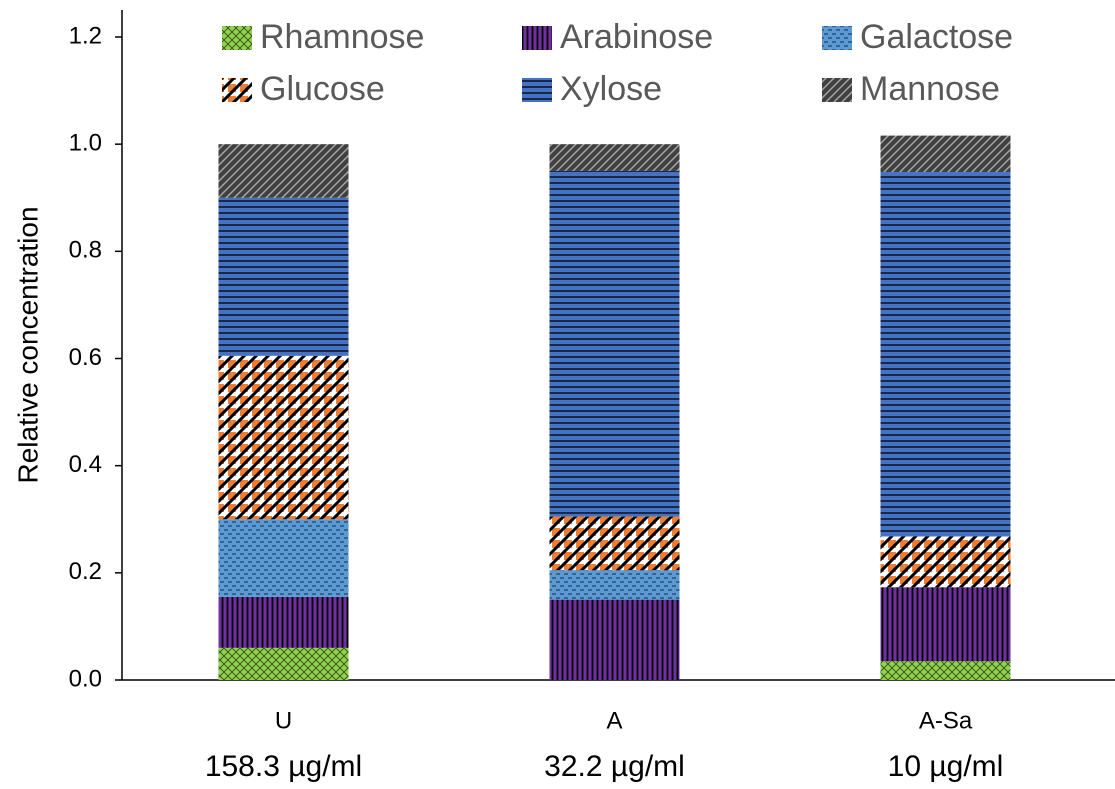 Image resolution: width=1115 pixels, height=789 pixels. I want to click on x-tick-label: A, so click(614, 720).